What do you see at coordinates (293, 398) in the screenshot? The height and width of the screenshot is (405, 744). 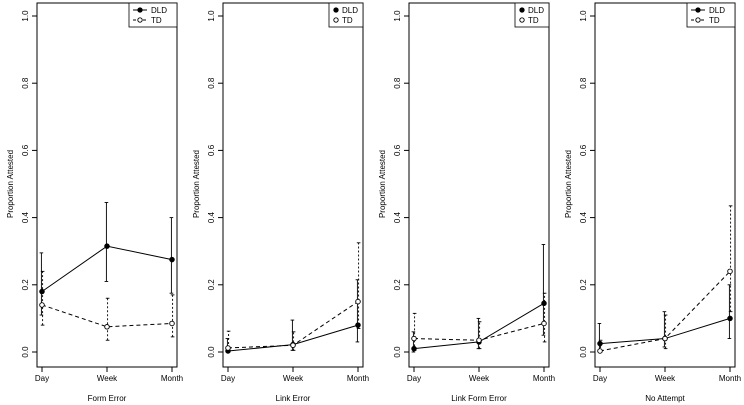 I see `x-axis-title: Link Error` at bounding box center [293, 398].